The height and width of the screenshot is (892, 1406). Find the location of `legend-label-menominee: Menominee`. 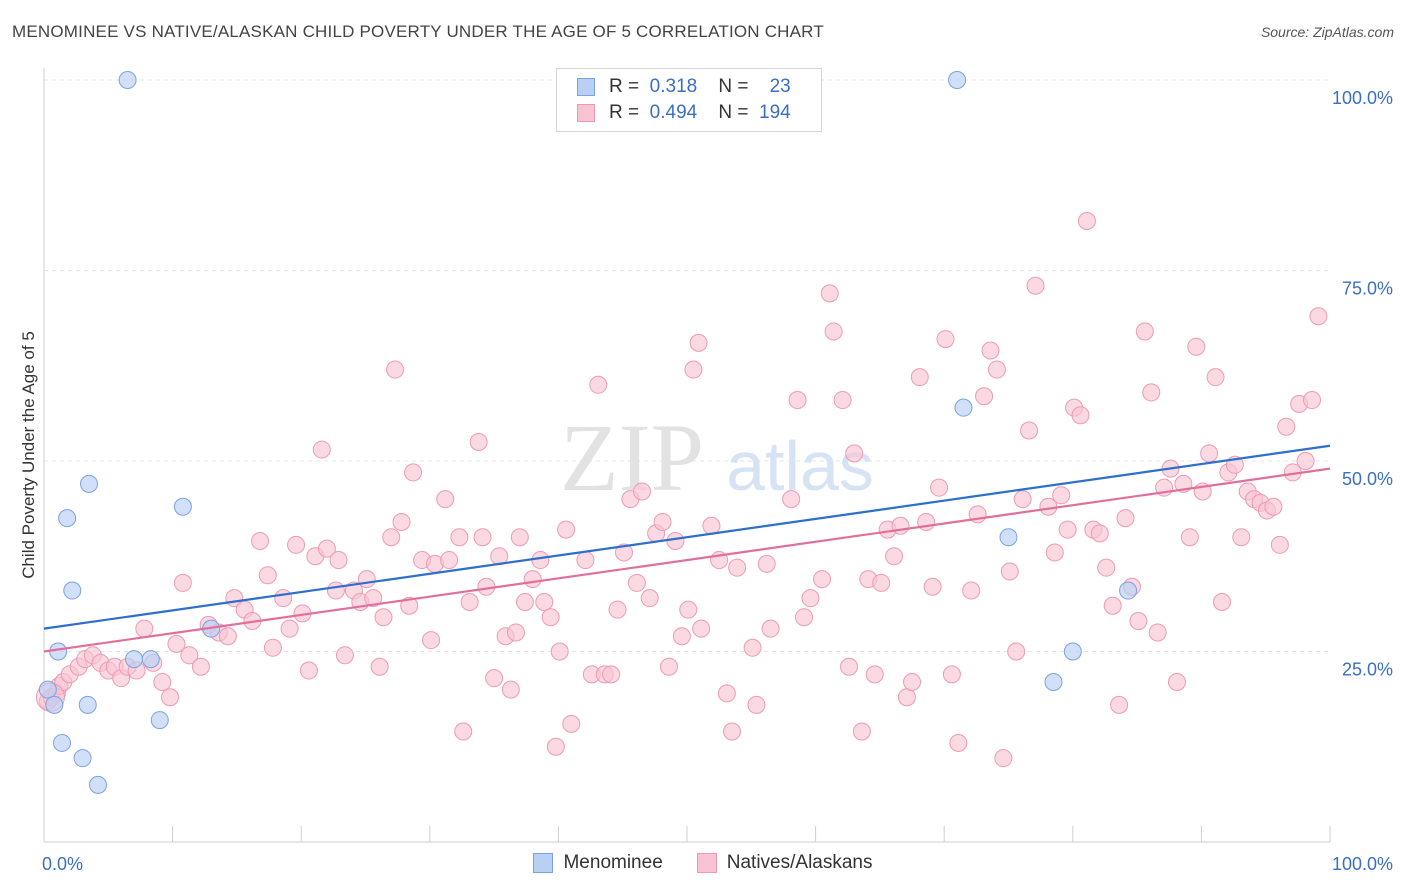

legend-label-menominee: Menominee is located at coordinates (613, 862).